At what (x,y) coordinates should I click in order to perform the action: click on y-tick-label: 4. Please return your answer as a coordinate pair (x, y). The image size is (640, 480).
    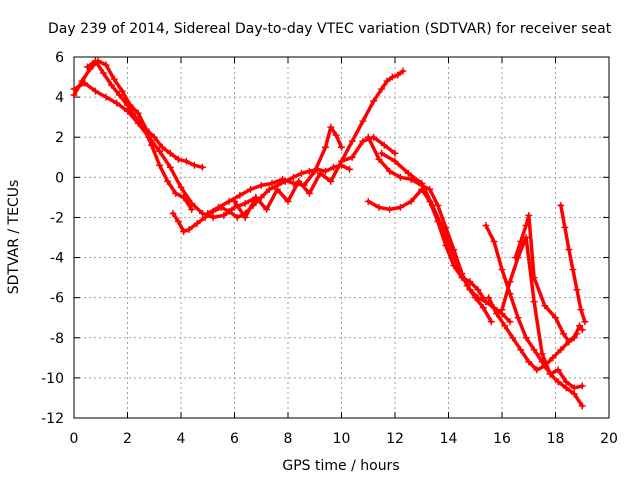
    Looking at the image, I should click on (59, 98).